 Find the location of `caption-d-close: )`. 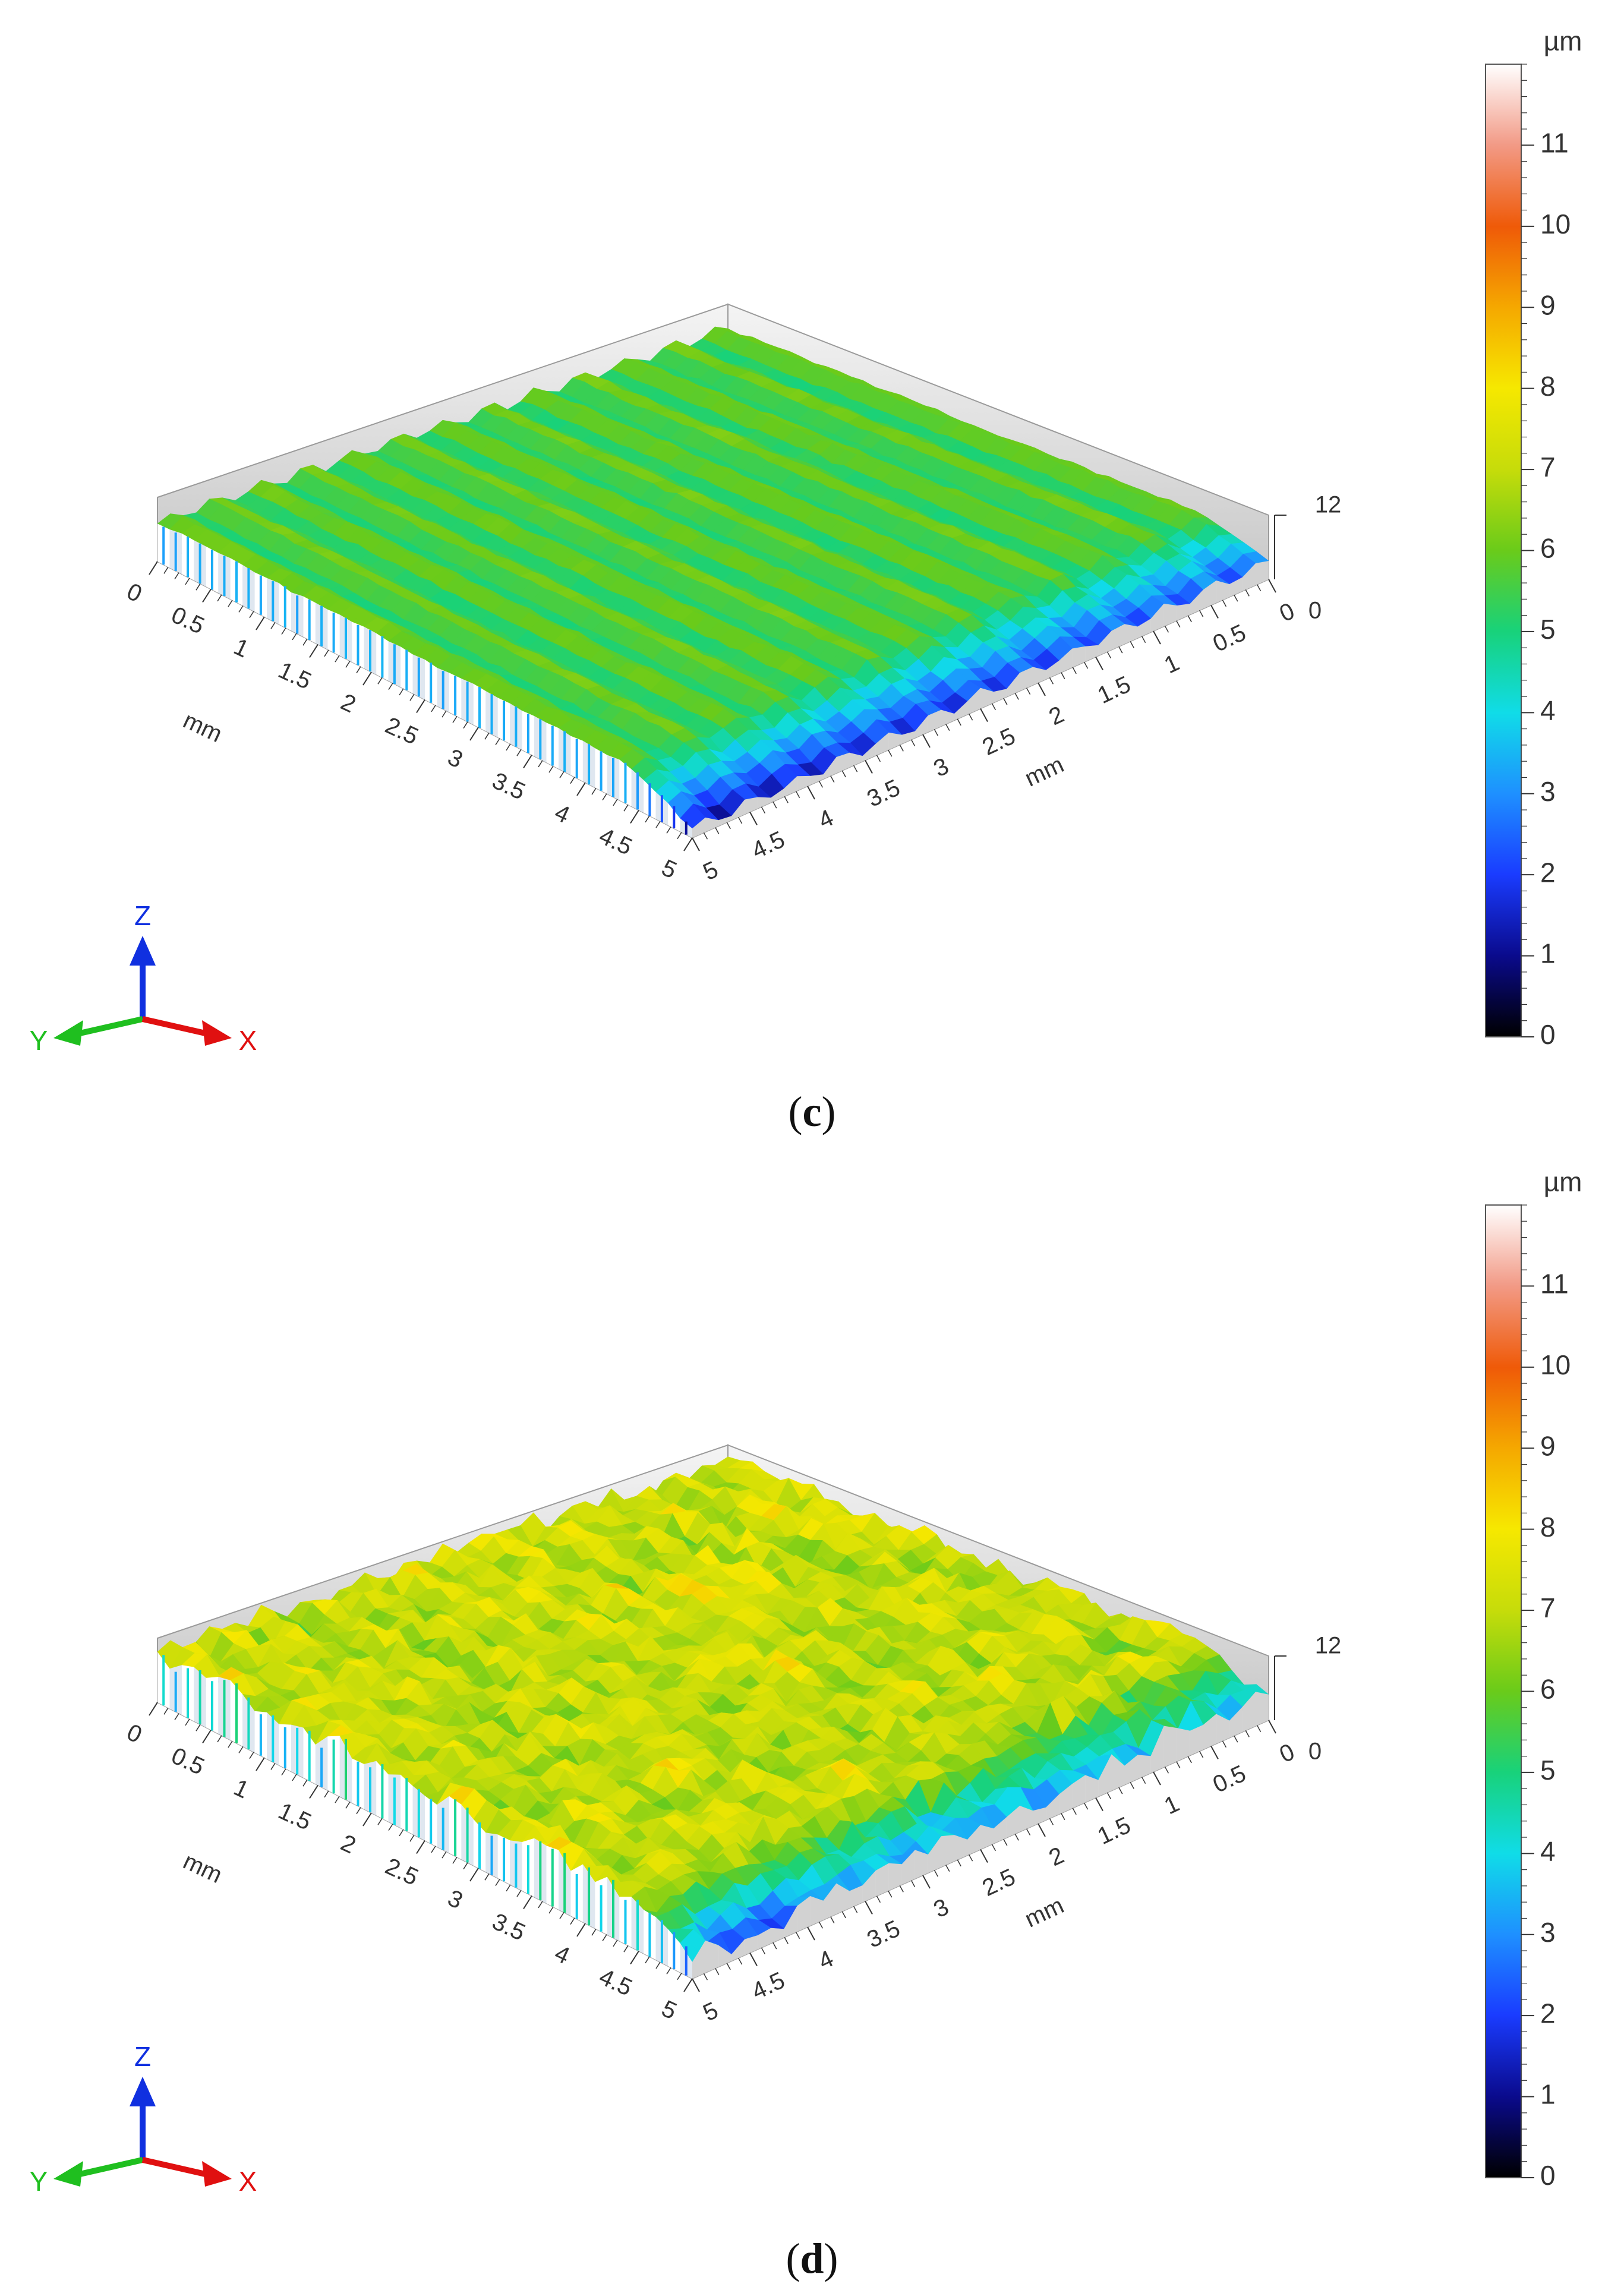

caption-d-close: ) is located at coordinates (831, 2258).